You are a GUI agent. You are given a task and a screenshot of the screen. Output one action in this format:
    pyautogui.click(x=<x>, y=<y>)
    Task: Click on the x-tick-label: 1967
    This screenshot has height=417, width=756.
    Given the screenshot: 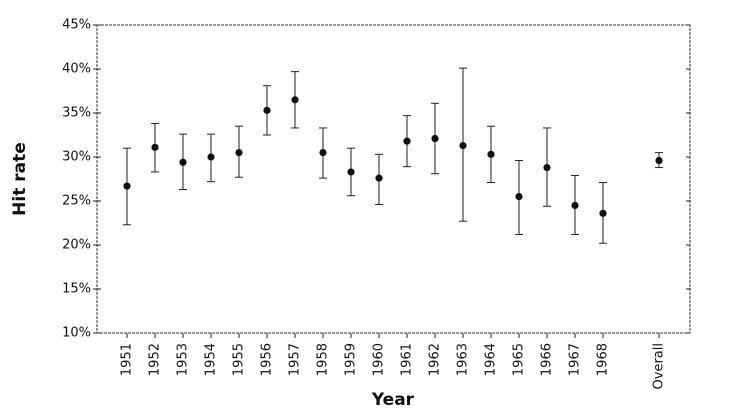 What is the action you would take?
    pyautogui.click(x=575, y=359)
    